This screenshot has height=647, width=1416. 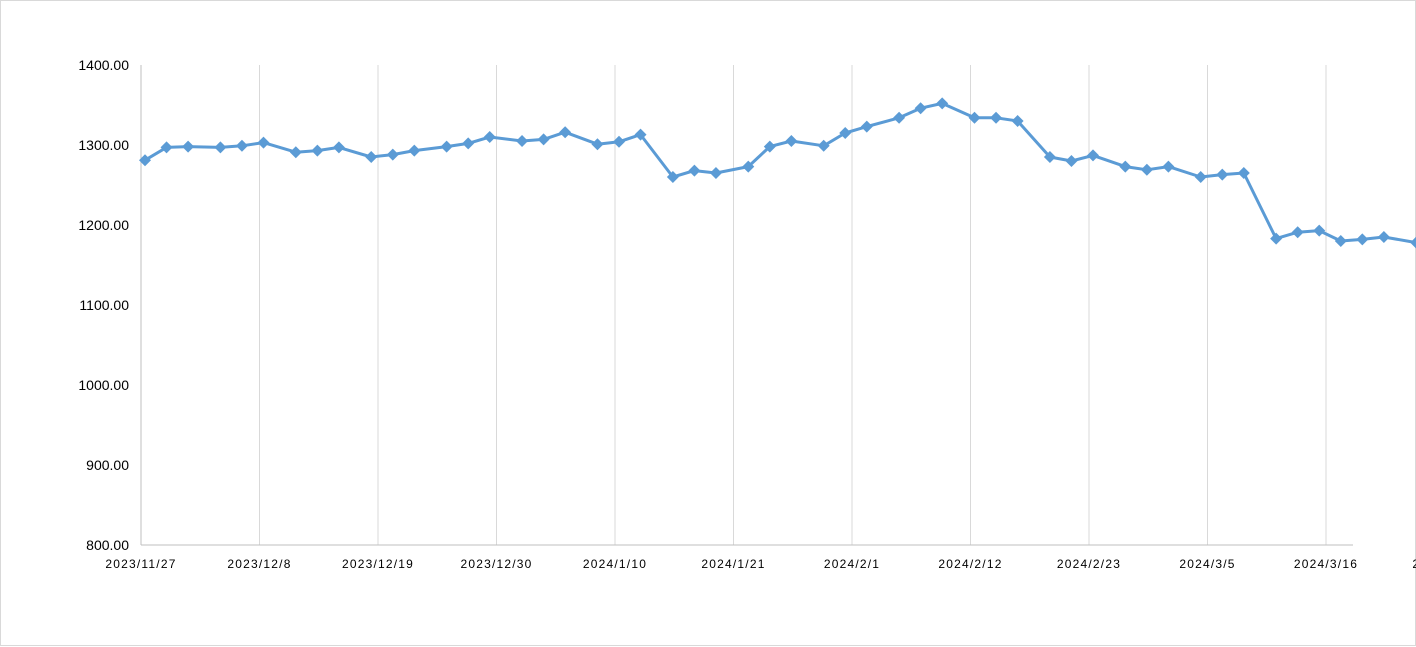 I want to click on x-tick-label: 2024/2/23, so click(x=1089, y=564).